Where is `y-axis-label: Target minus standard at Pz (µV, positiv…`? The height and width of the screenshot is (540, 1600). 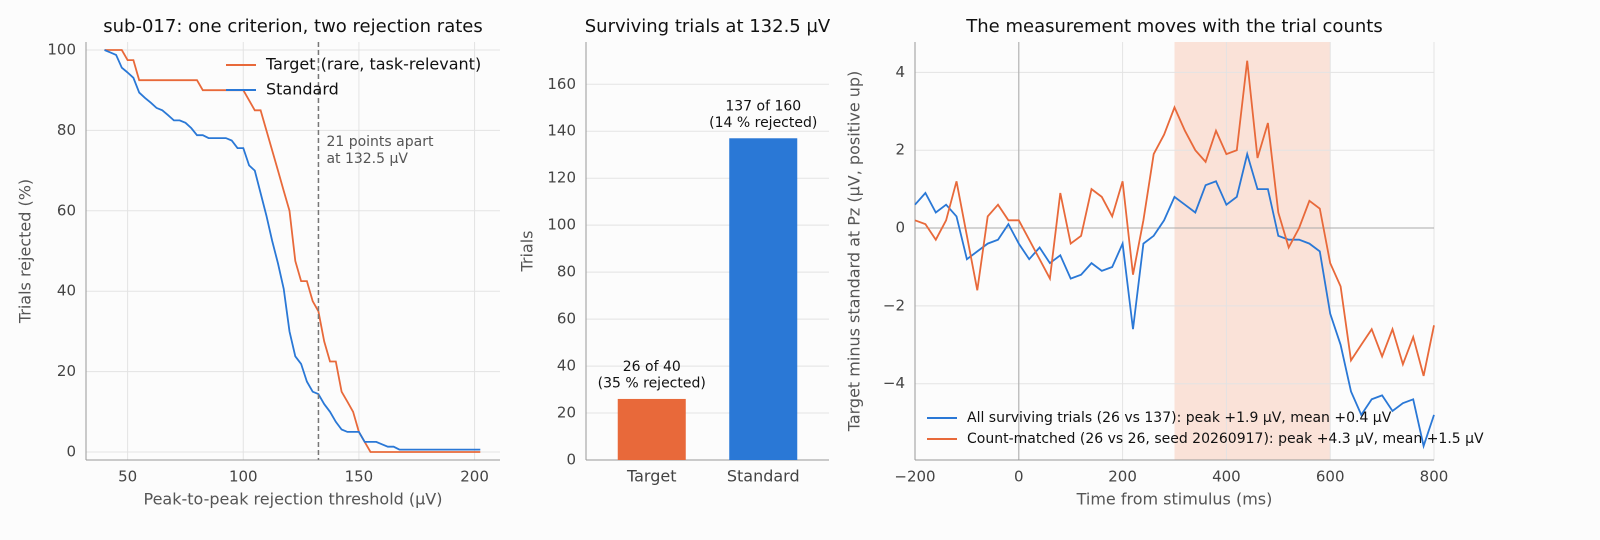 y-axis-label: Target minus standard at Pz (µV, positiv… is located at coordinates (854, 252).